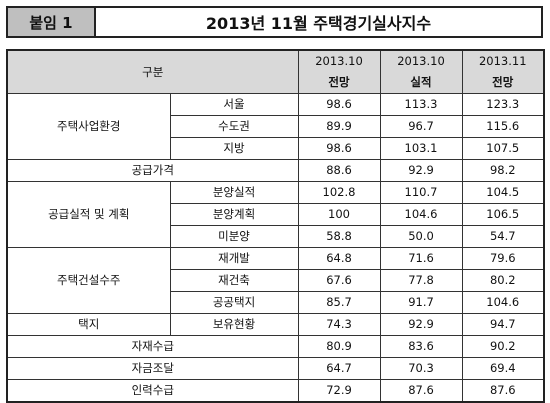 The image size is (550, 403). I want to click on table-row: 수도권 89.9 96.7 115.6, so click(276, 126).